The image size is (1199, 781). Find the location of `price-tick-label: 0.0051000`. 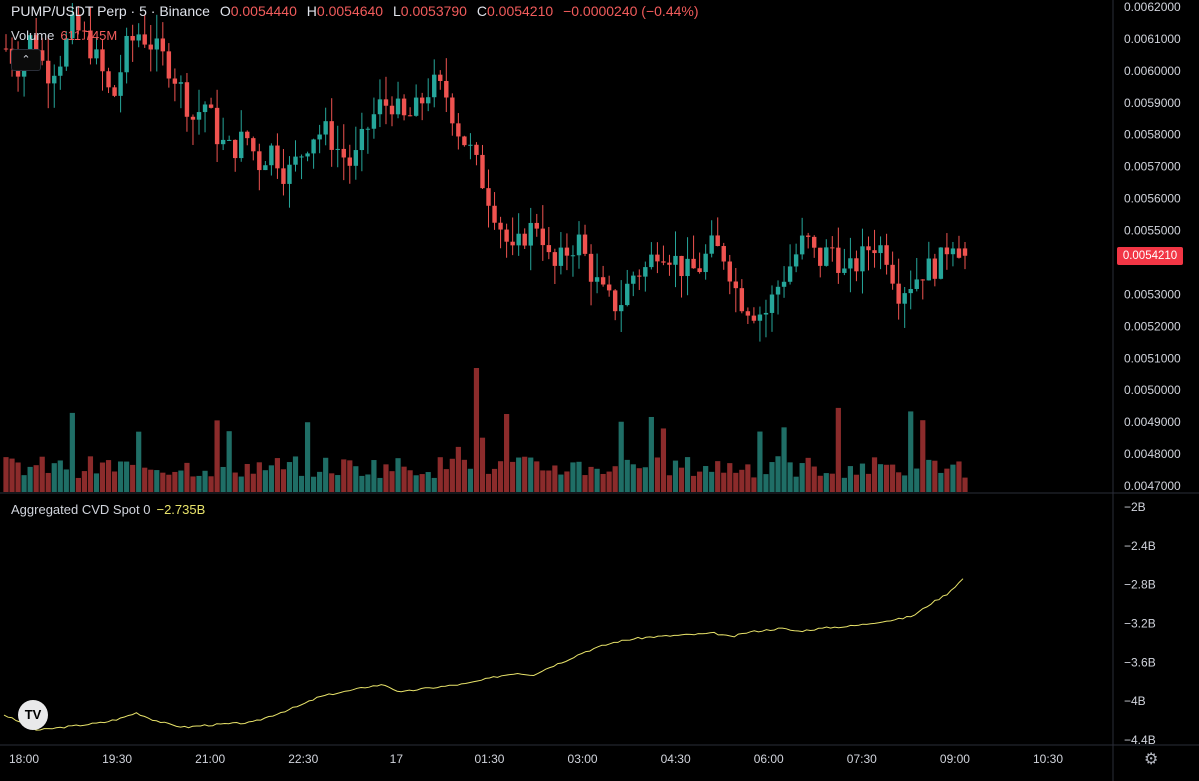

price-tick-label: 0.0051000 is located at coordinates (1152, 358).